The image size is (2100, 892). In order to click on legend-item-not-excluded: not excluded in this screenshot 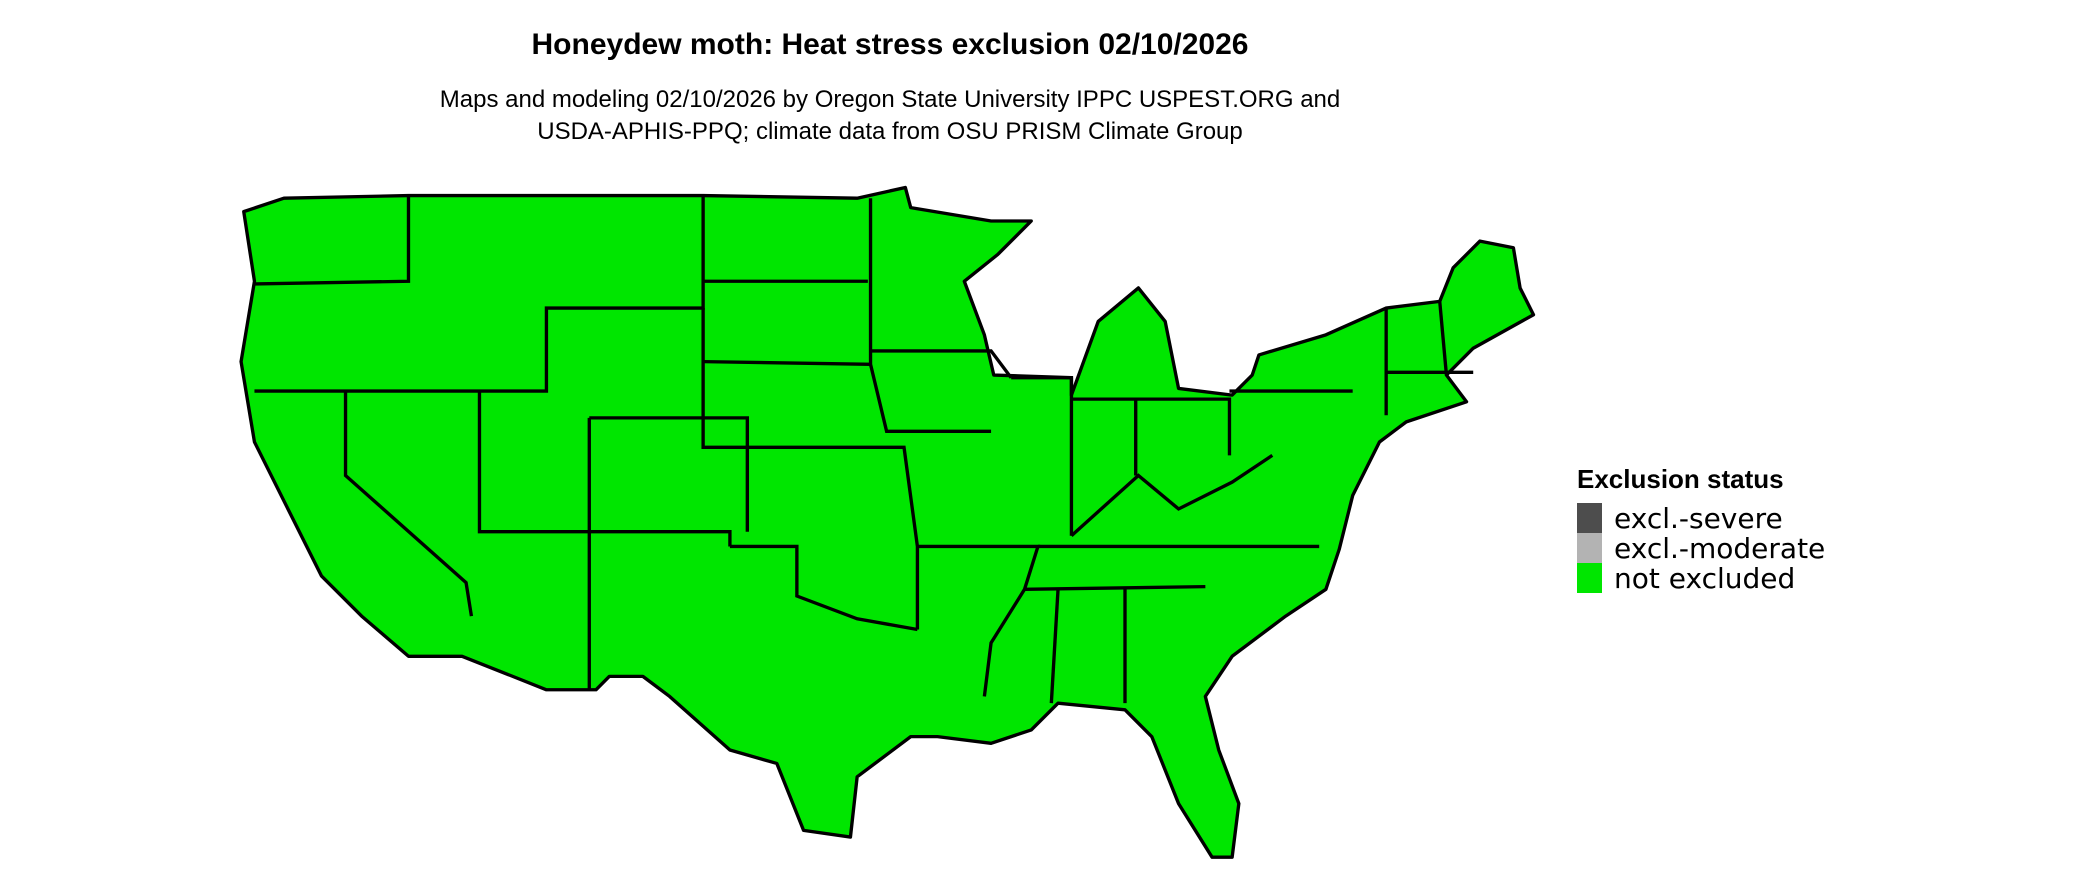, I will do `click(1701, 578)`.